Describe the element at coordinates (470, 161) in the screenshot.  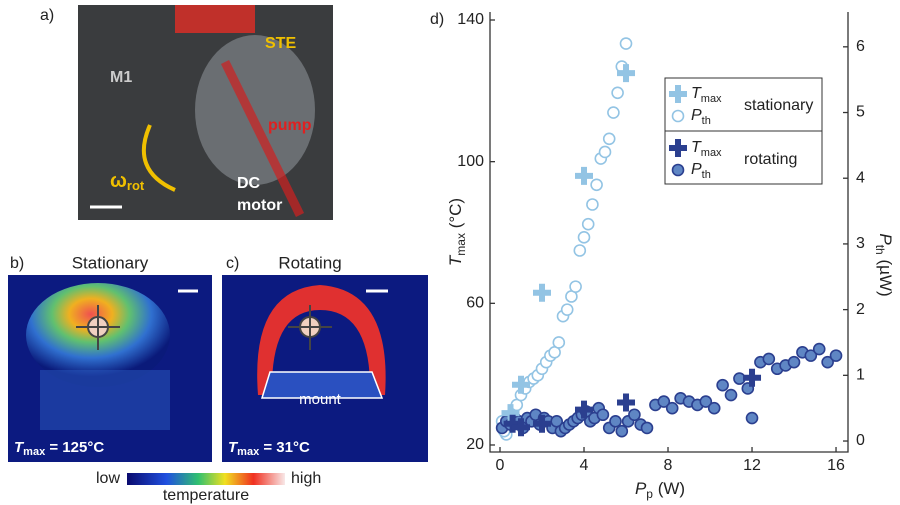
I see `y-tick-label: 100` at that location.